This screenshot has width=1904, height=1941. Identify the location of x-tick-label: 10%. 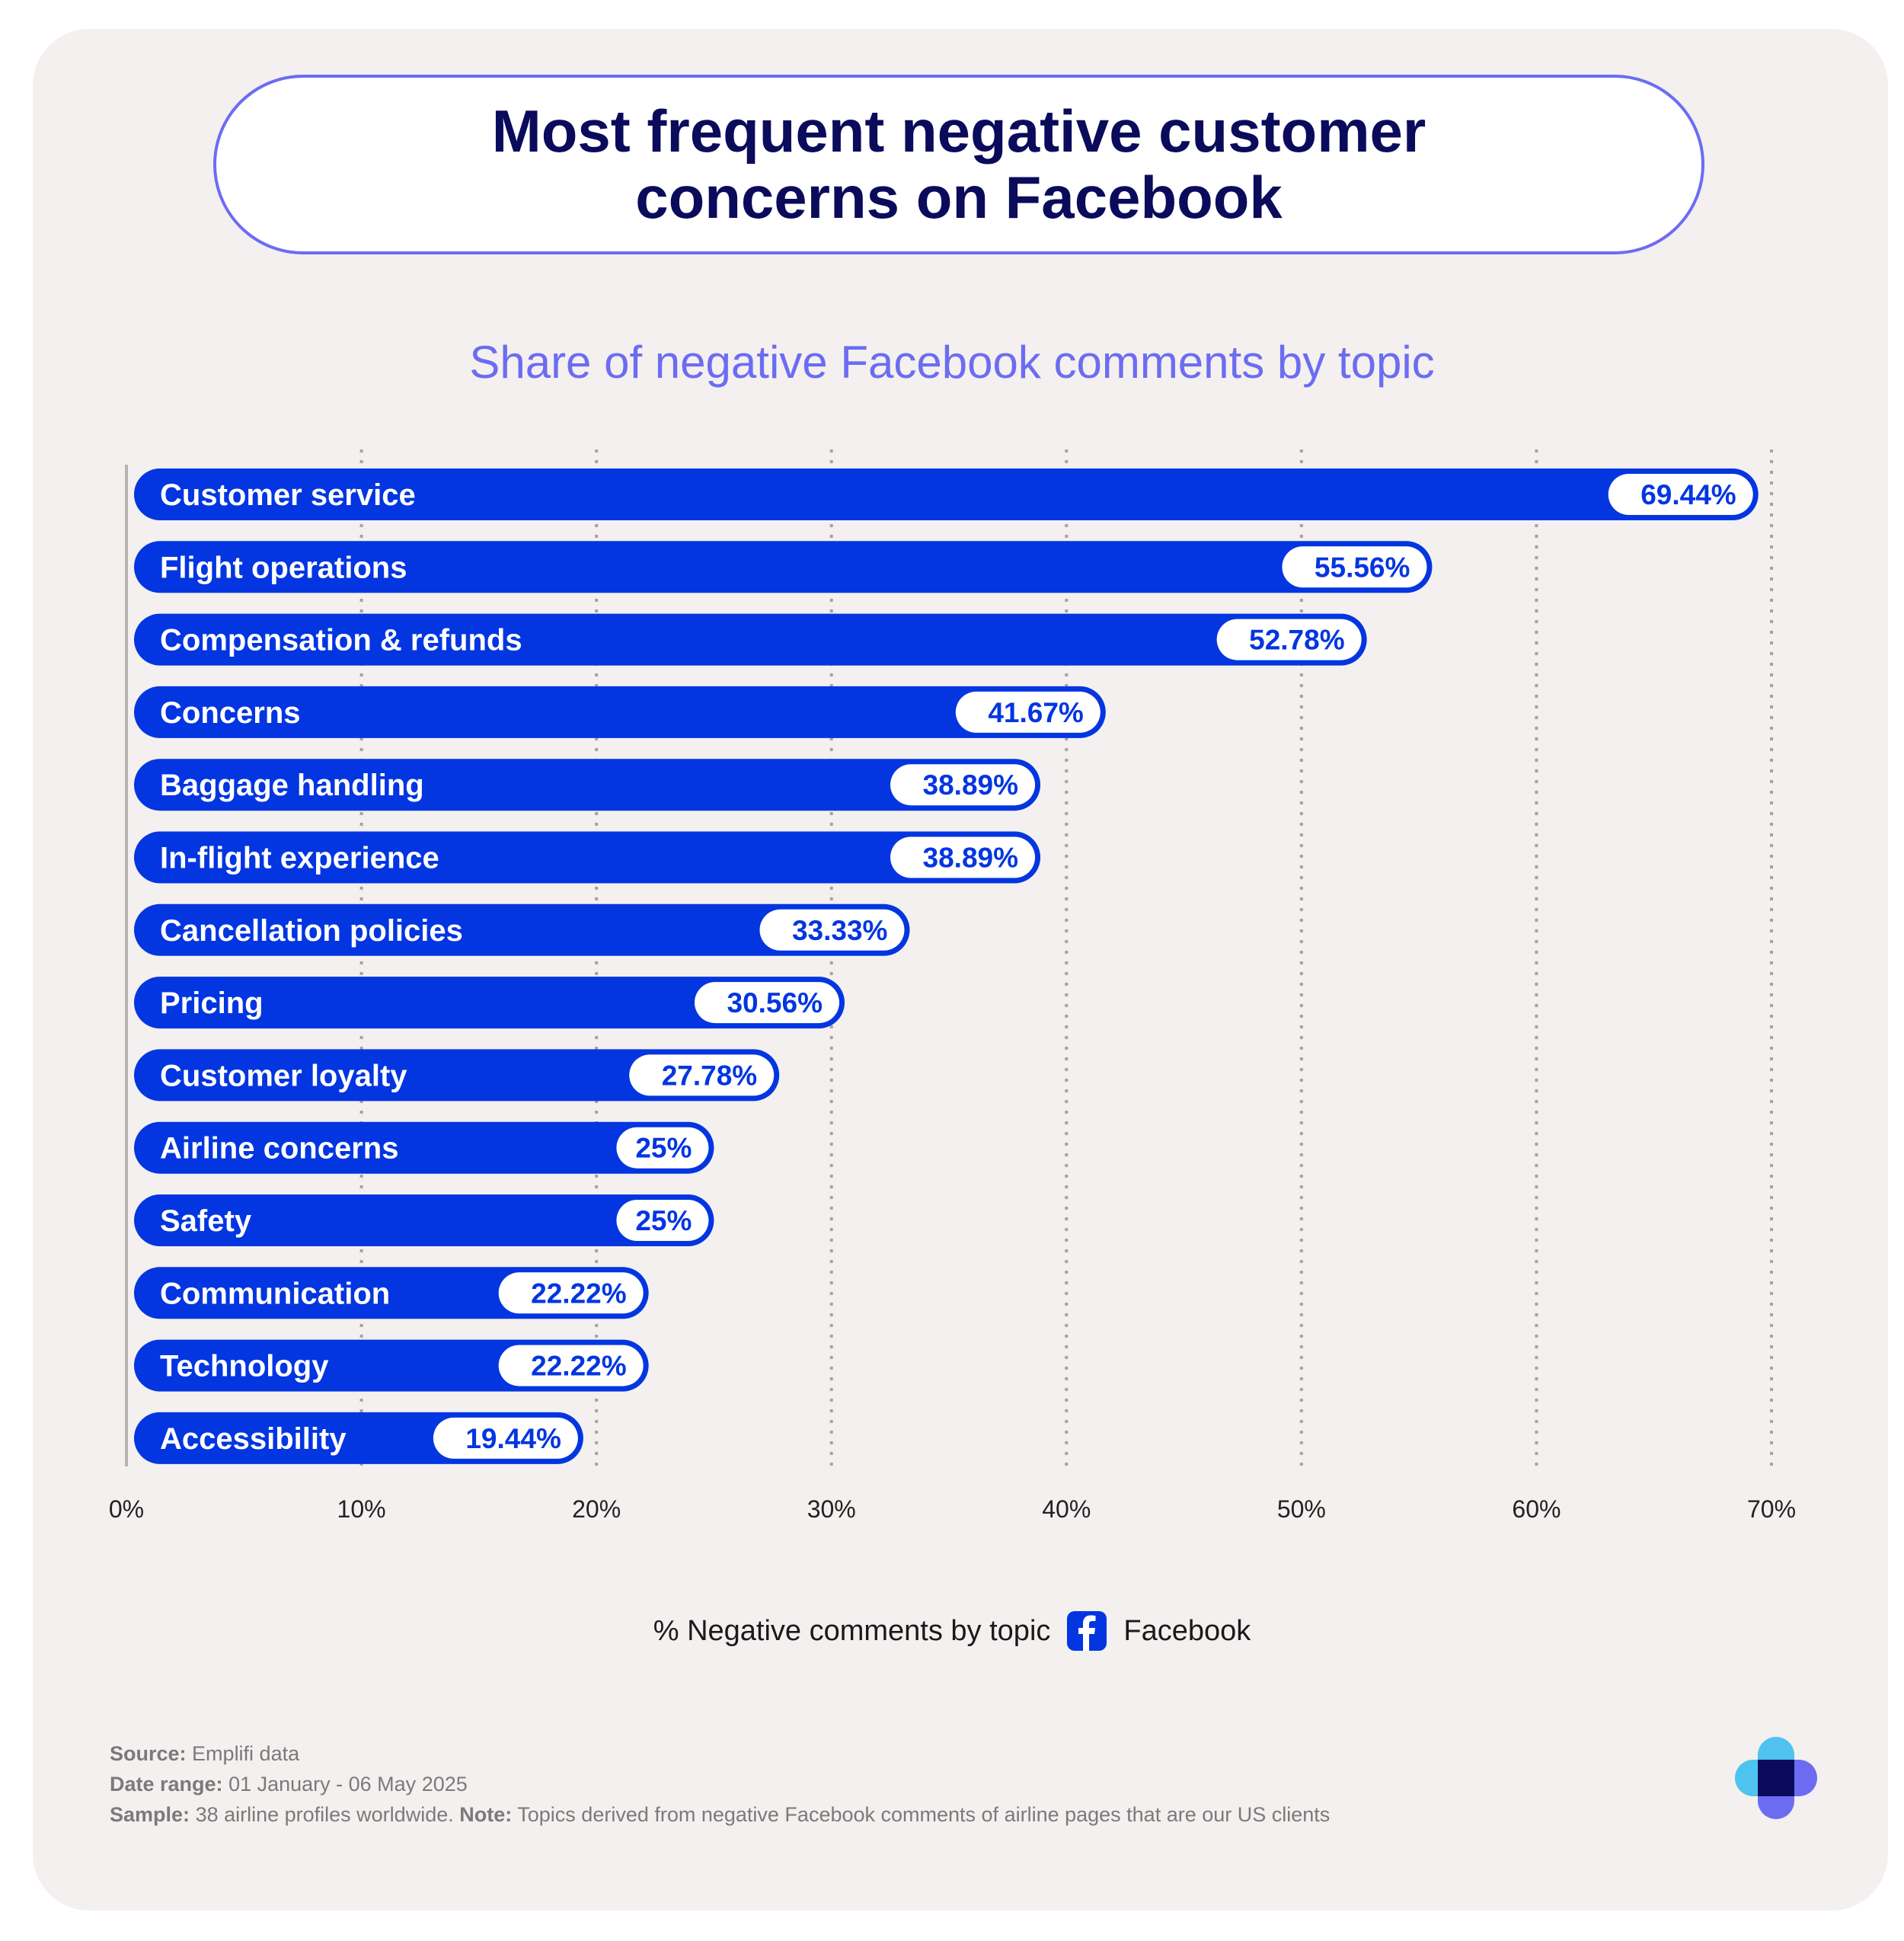
(361, 1509).